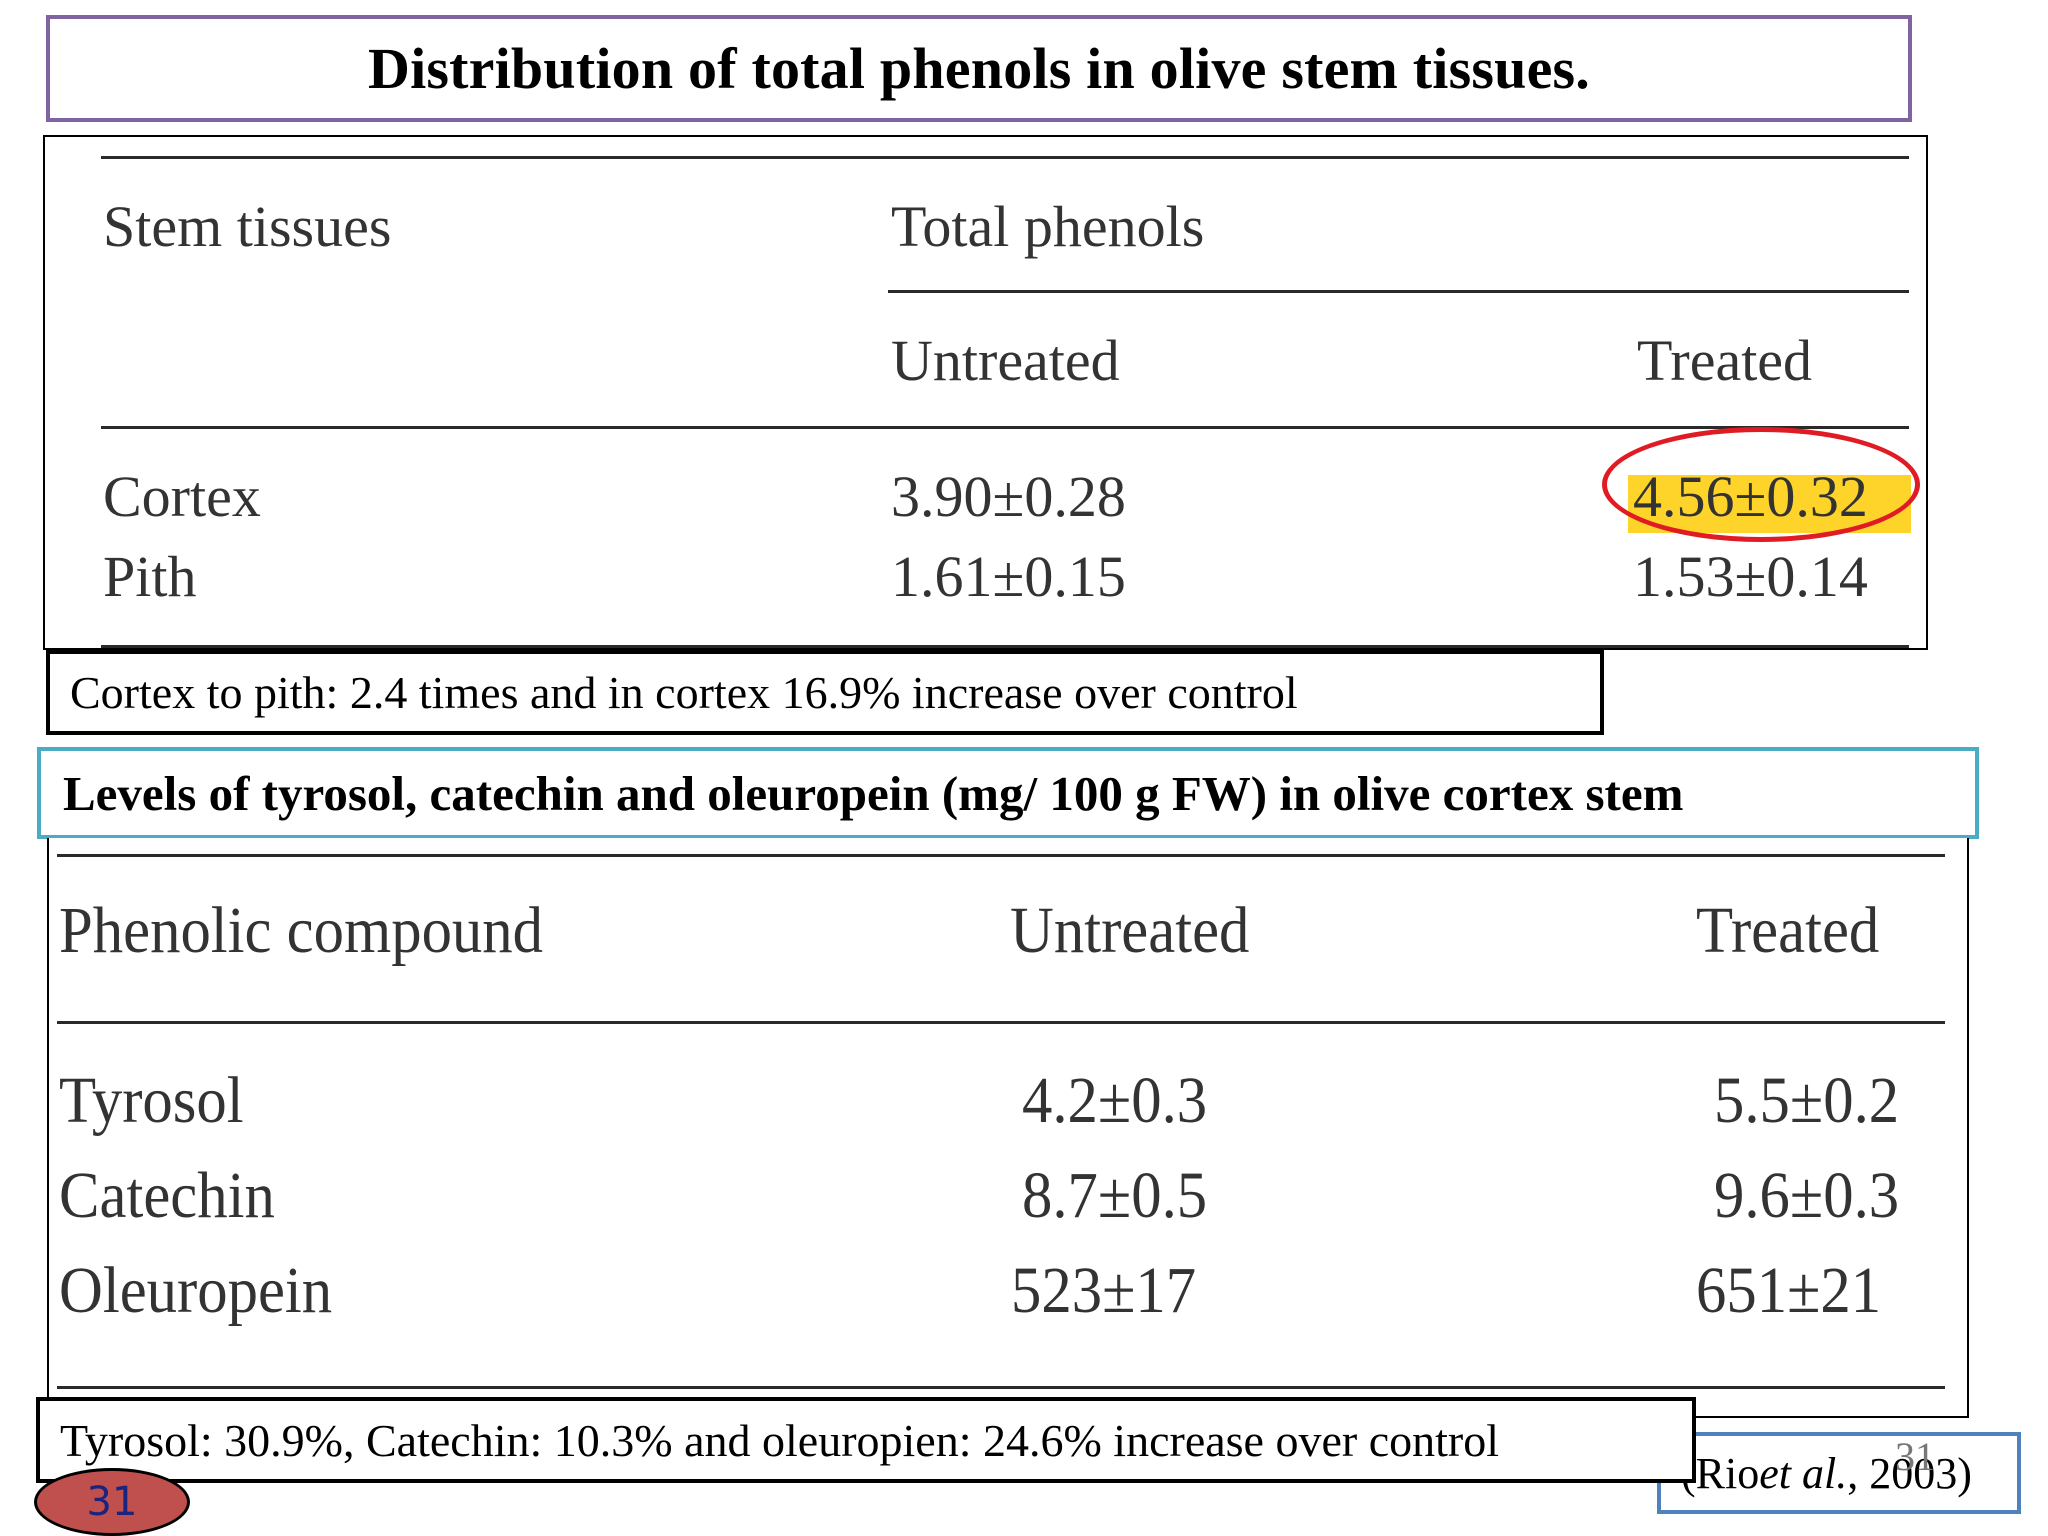 The height and width of the screenshot is (1536, 2048). I want to click on citation-etal: et al., so click(1803, 1473).